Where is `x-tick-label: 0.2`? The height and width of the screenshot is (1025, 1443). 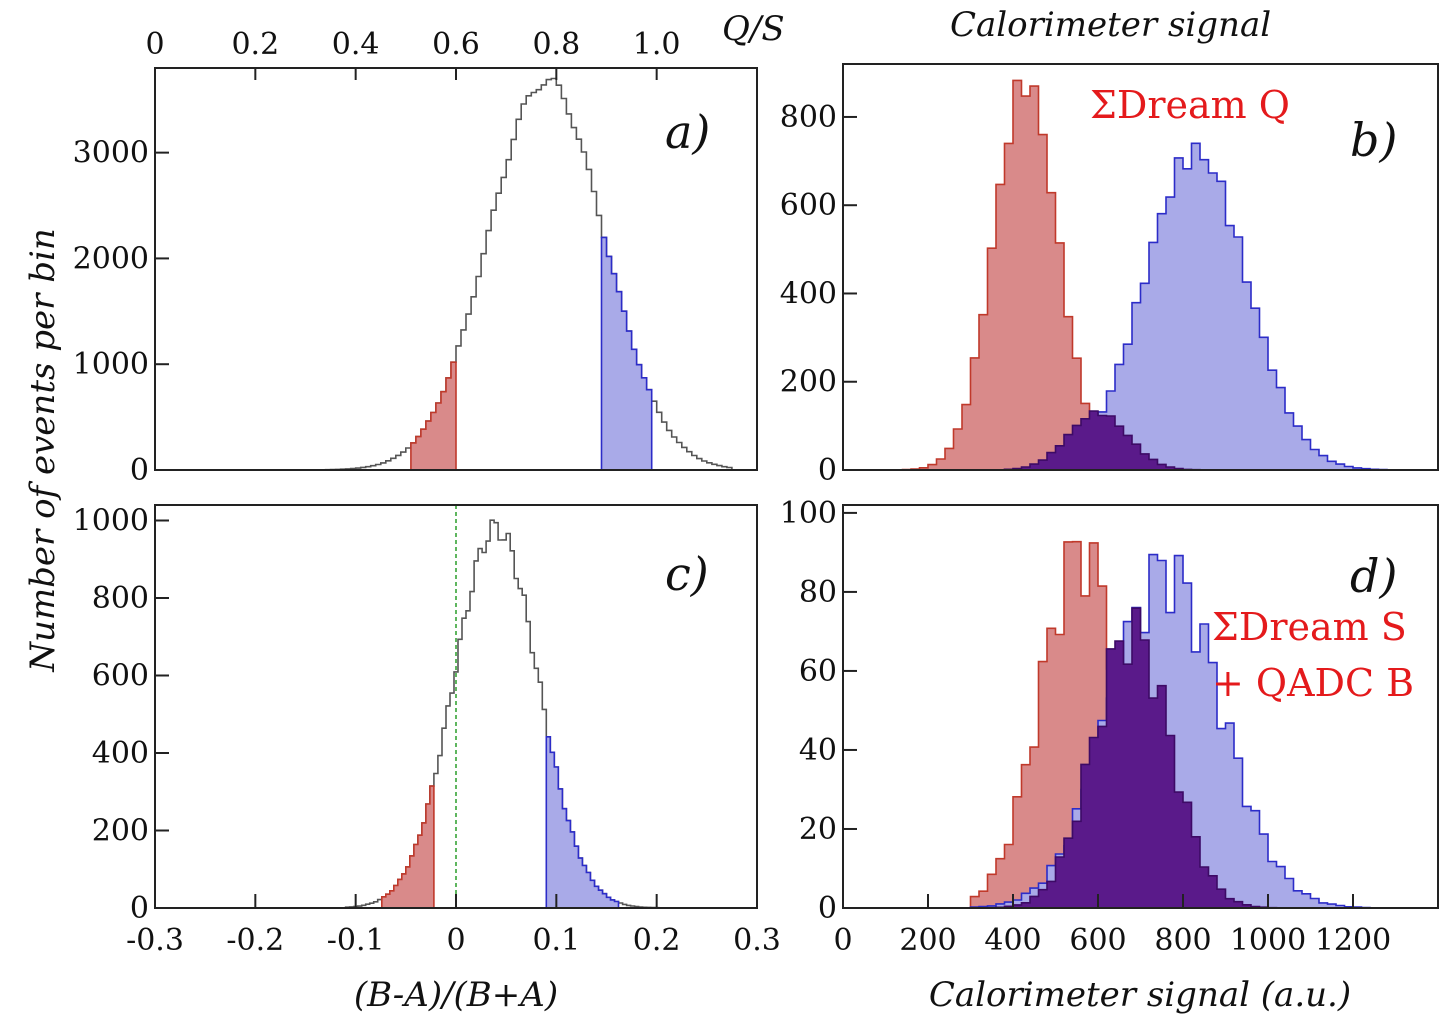
x-tick-label: 0.2 is located at coordinates (657, 940).